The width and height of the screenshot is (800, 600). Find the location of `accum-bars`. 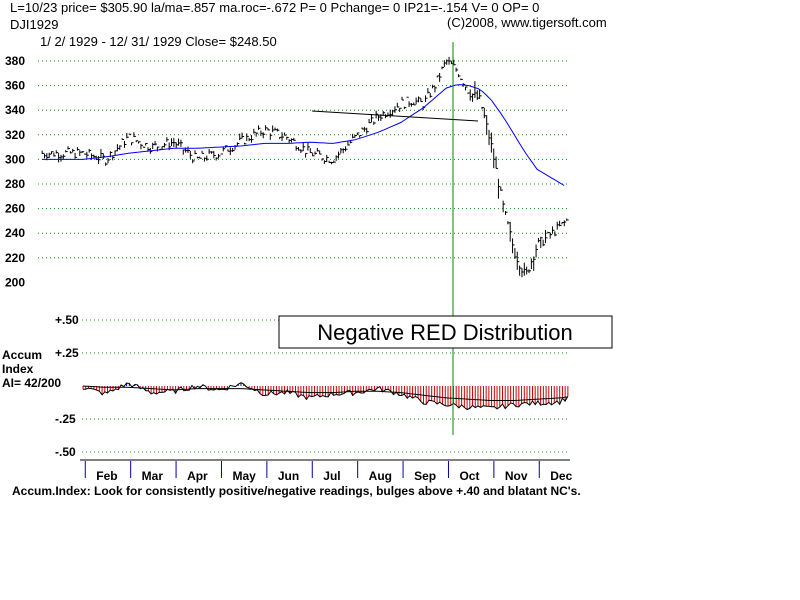

accum-bars is located at coordinates (325, 396).